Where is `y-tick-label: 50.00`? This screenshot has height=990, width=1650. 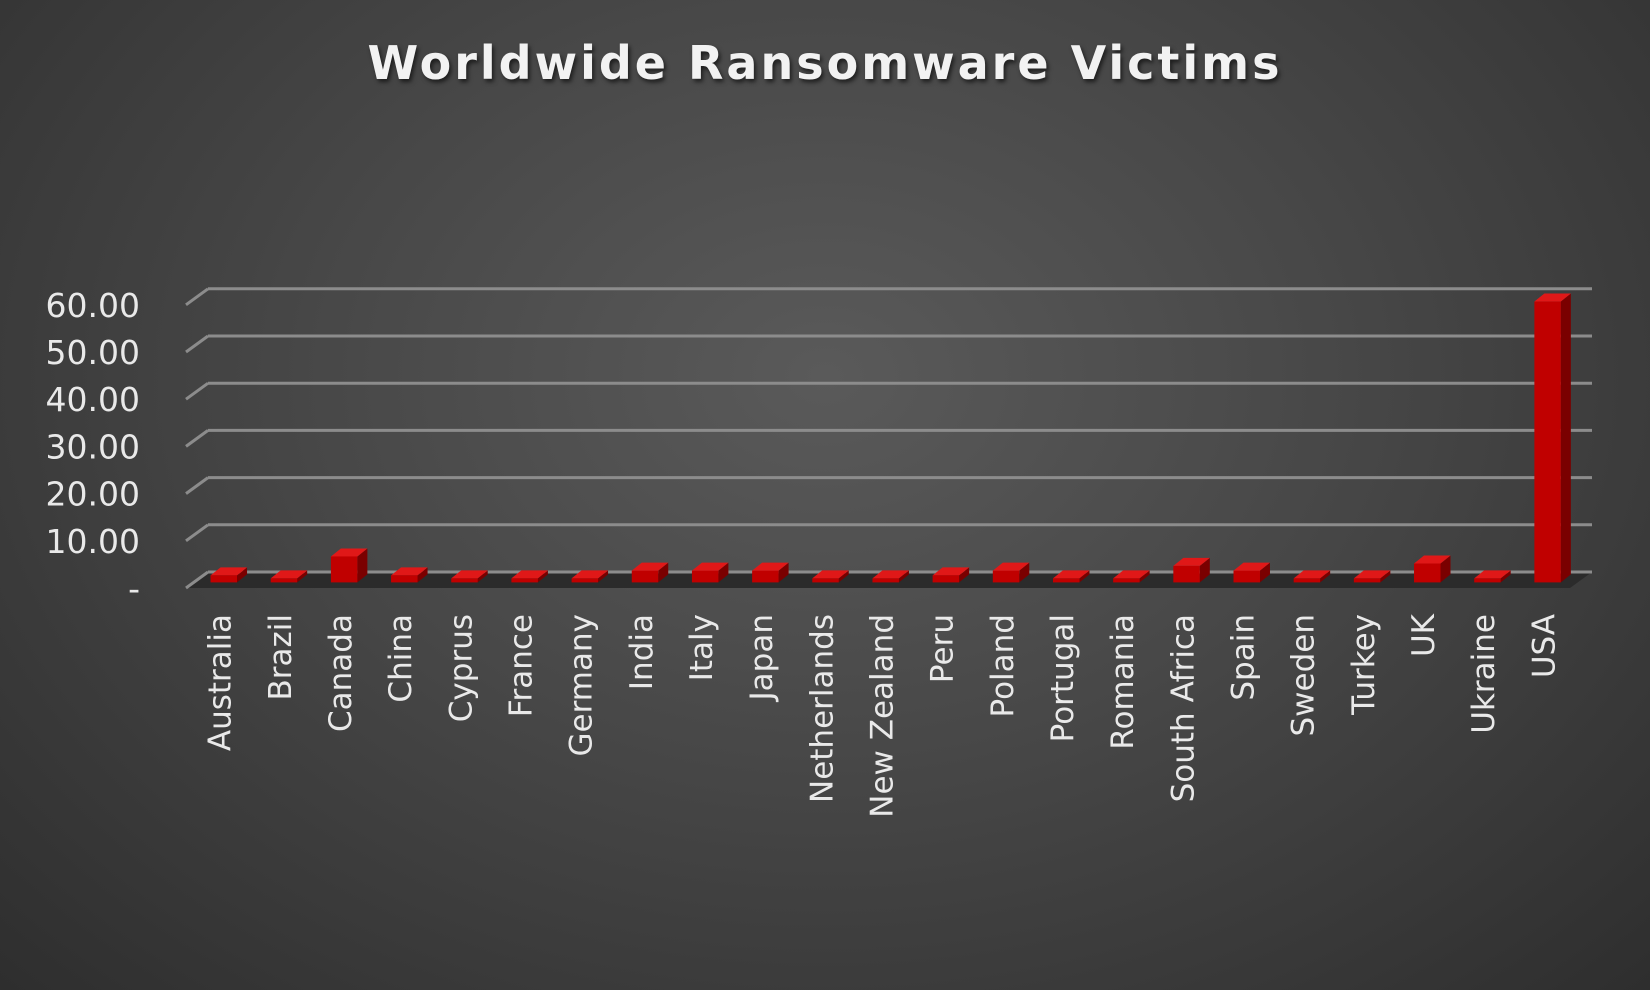 y-tick-label: 50.00 is located at coordinates (93, 352).